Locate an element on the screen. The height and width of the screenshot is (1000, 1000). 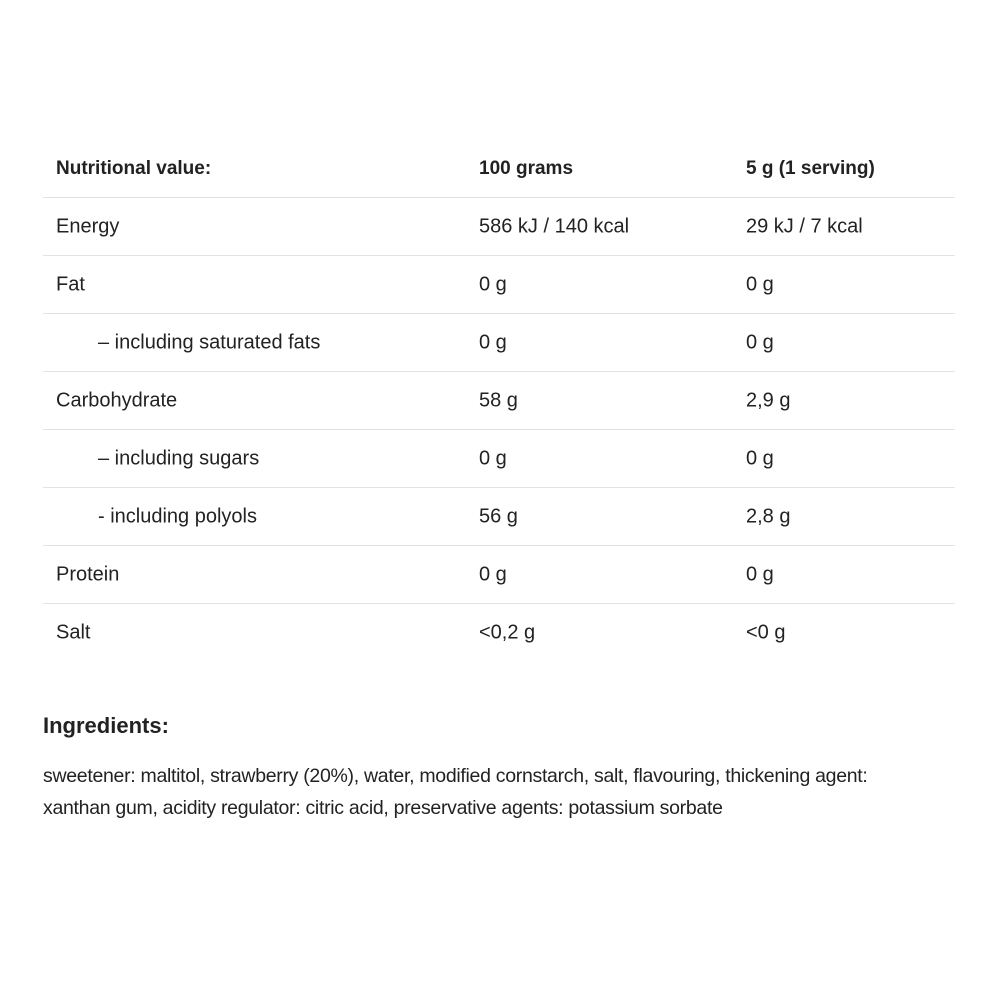
table-row: - including polyols 56 g 2,8 g is located at coordinates (499, 517).